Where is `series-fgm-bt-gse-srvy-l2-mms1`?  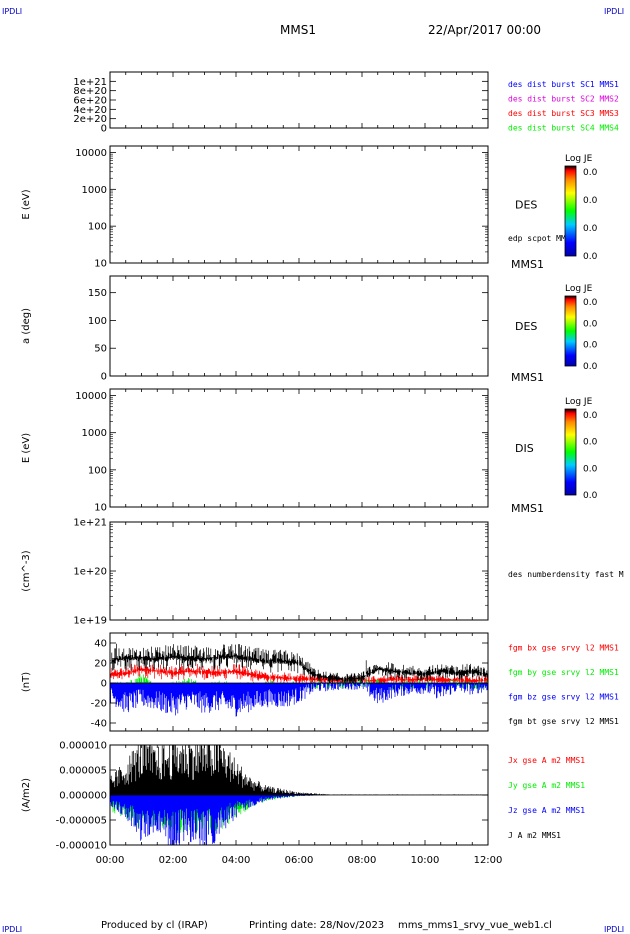 series-fgm-bt-gse-srvy-l2-mms1 is located at coordinates (299, 664).